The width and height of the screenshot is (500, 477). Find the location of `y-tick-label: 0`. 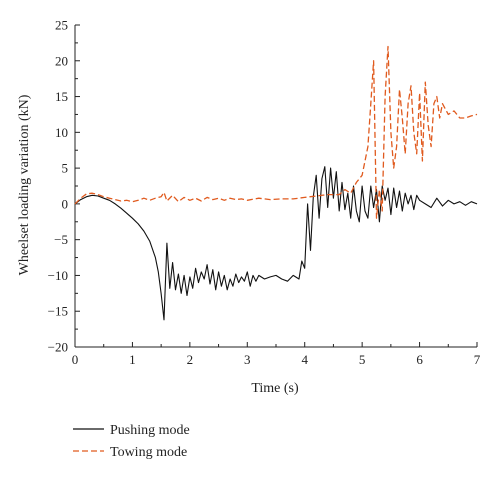

y-tick-label: 0 is located at coordinates (65, 203).